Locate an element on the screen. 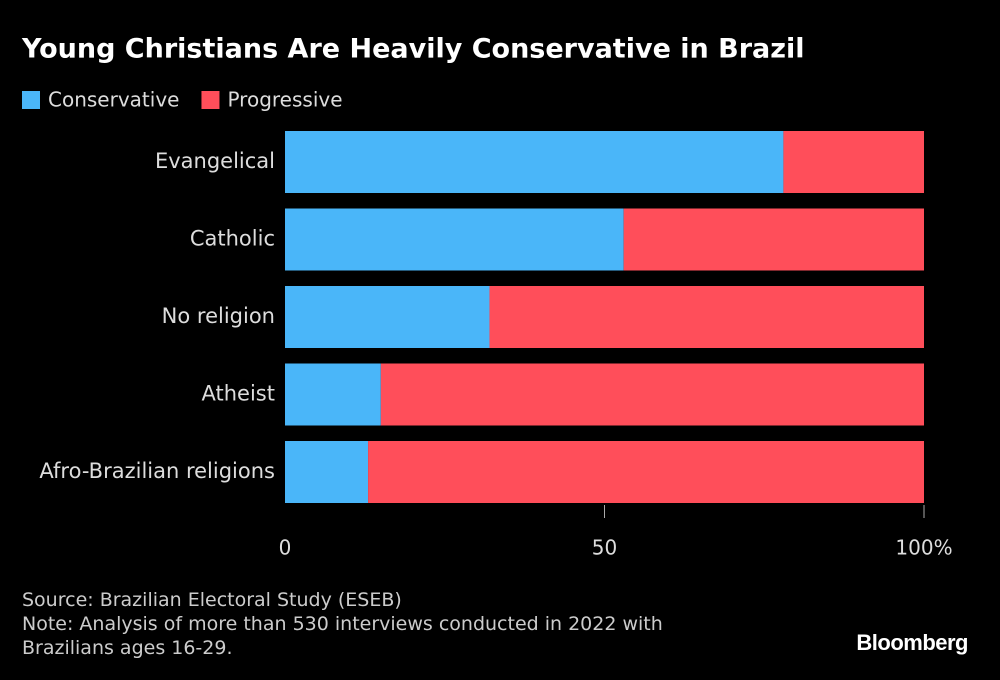 The image size is (1000, 680). x-tick-label: 100% is located at coordinates (923, 548).